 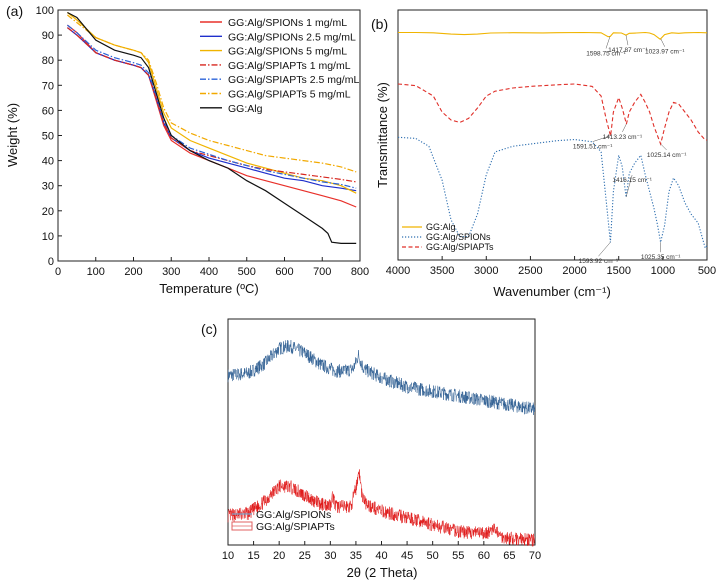 I want to click on panel-a-x-axis-label: Temperature (ºC), so click(x=208, y=288).